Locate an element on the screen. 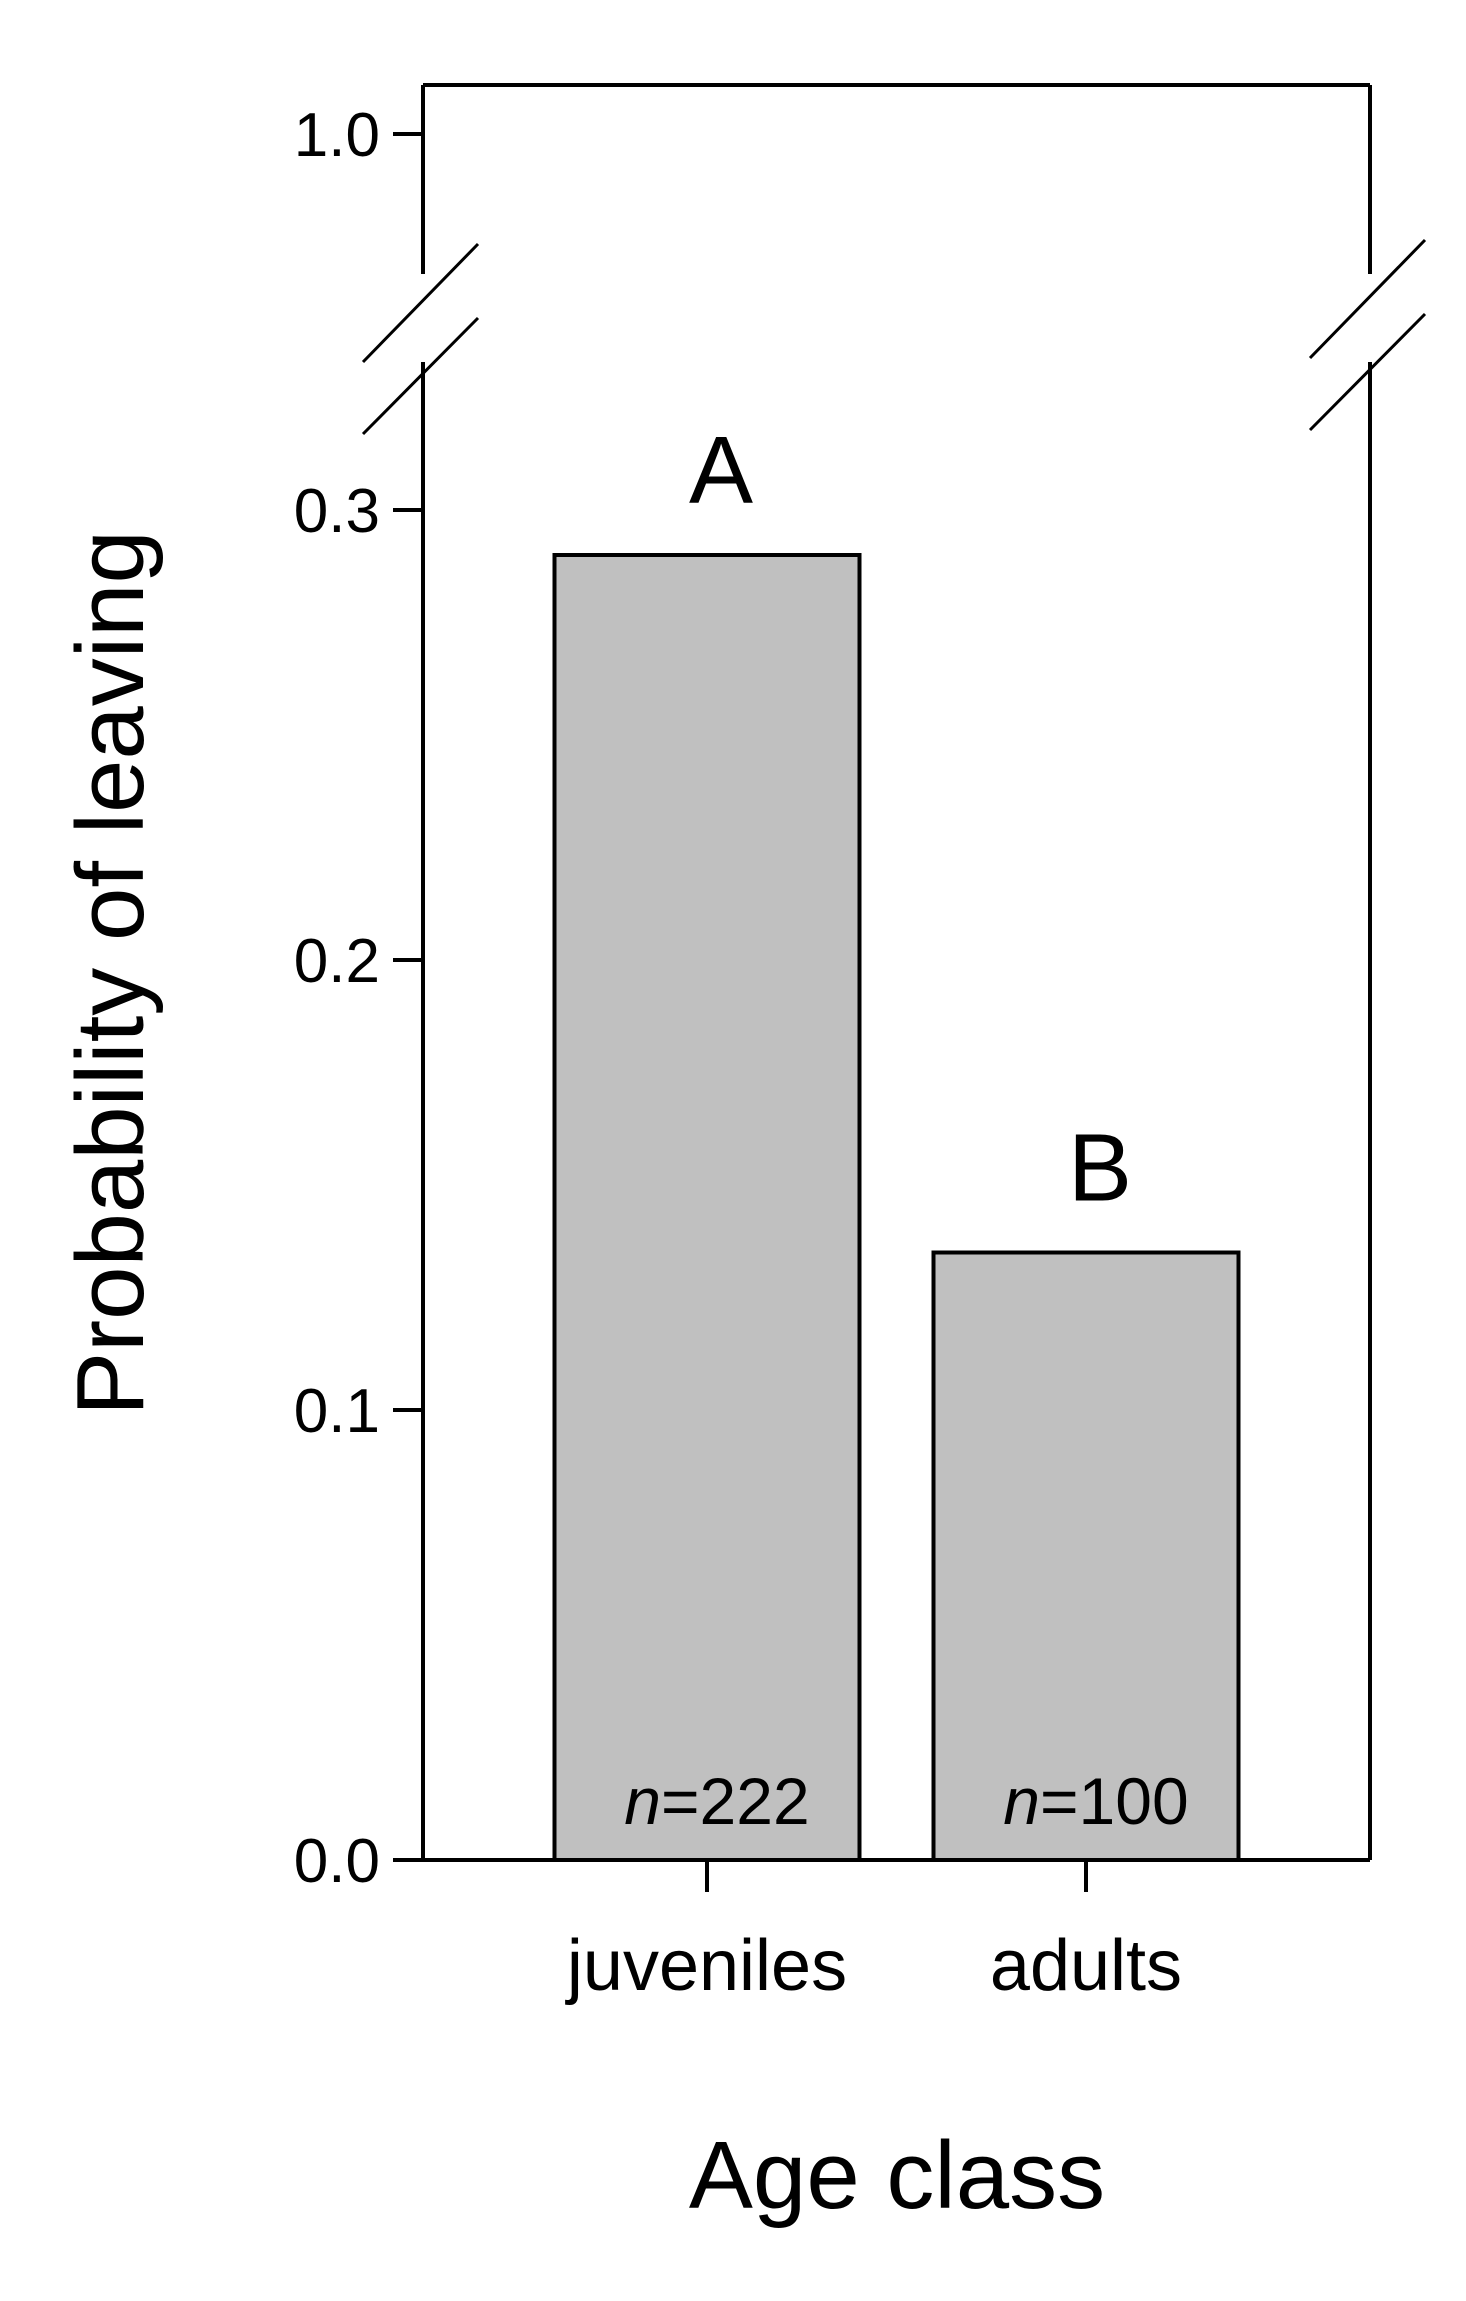 This screenshot has height=2301, width=1466. sample-size-label: n=100 is located at coordinates (1095, 1801).